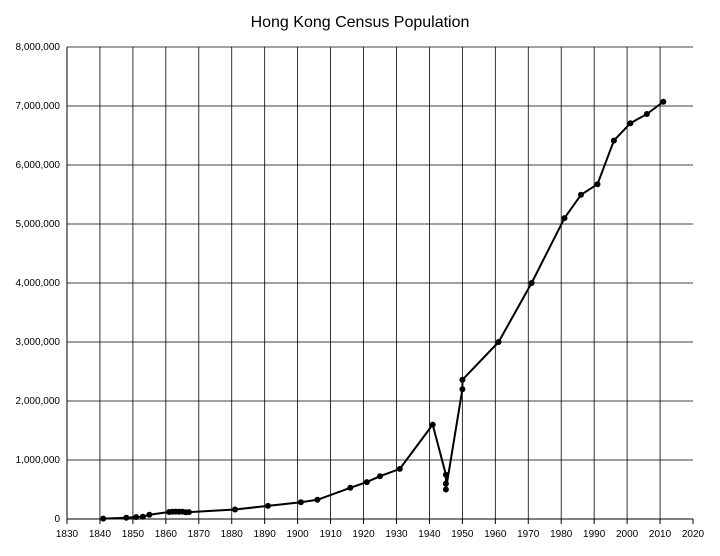  Describe the element at coordinates (660, 534) in the screenshot. I see `x-tick-label: 2010` at that location.